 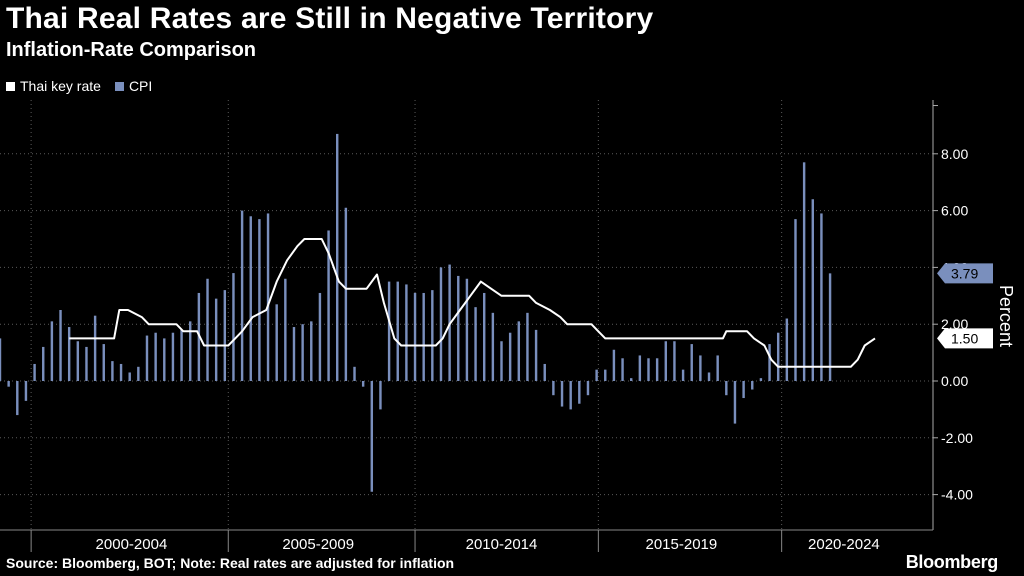 I want to click on bloomberg-logo: Bloomberg, so click(x=952, y=562).